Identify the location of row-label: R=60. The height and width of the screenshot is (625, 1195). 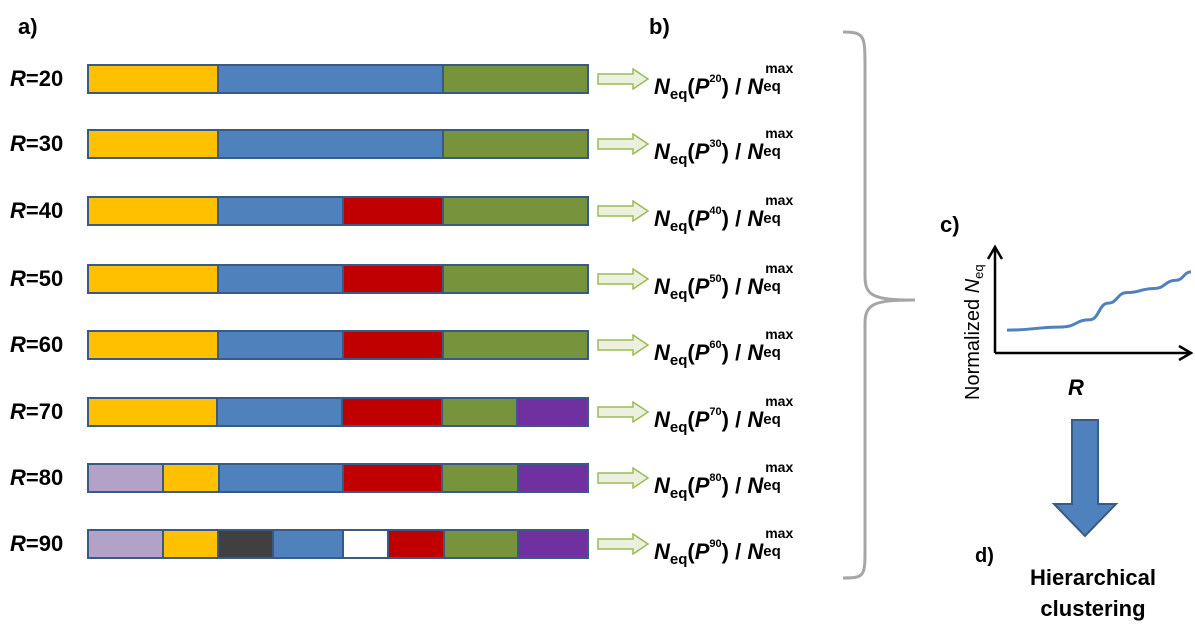
(37, 344).